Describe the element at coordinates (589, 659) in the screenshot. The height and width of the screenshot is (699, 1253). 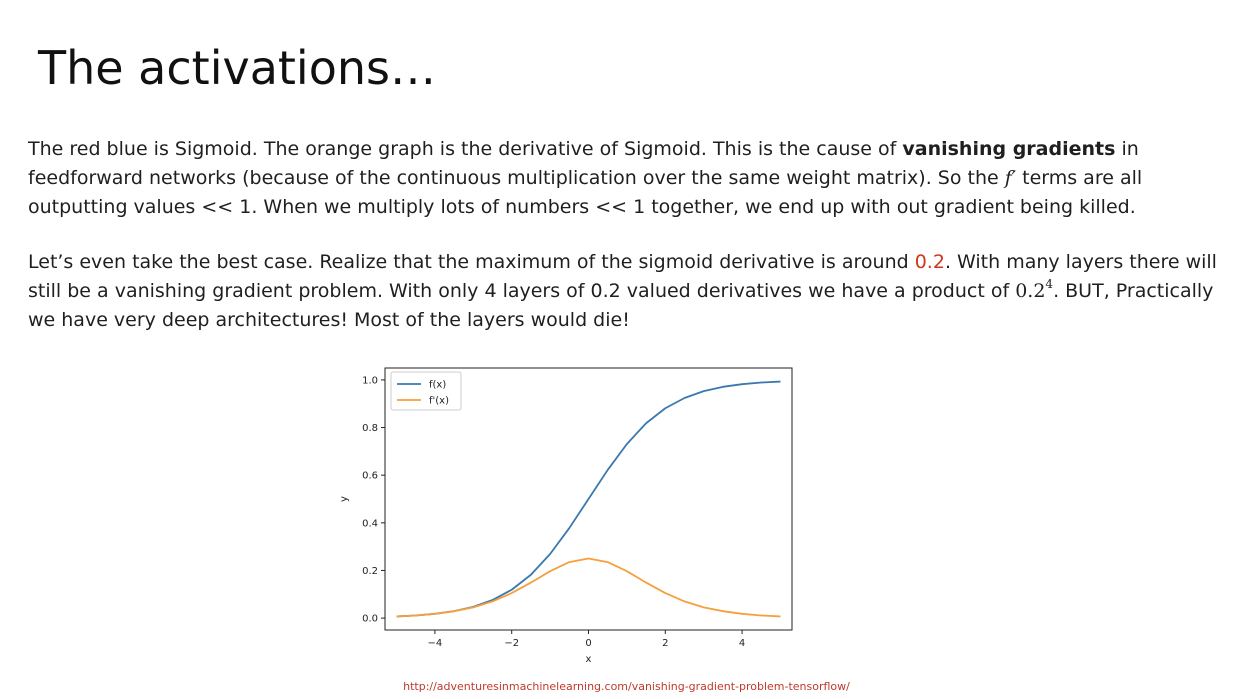
I see `x-axis-label: x` at that location.